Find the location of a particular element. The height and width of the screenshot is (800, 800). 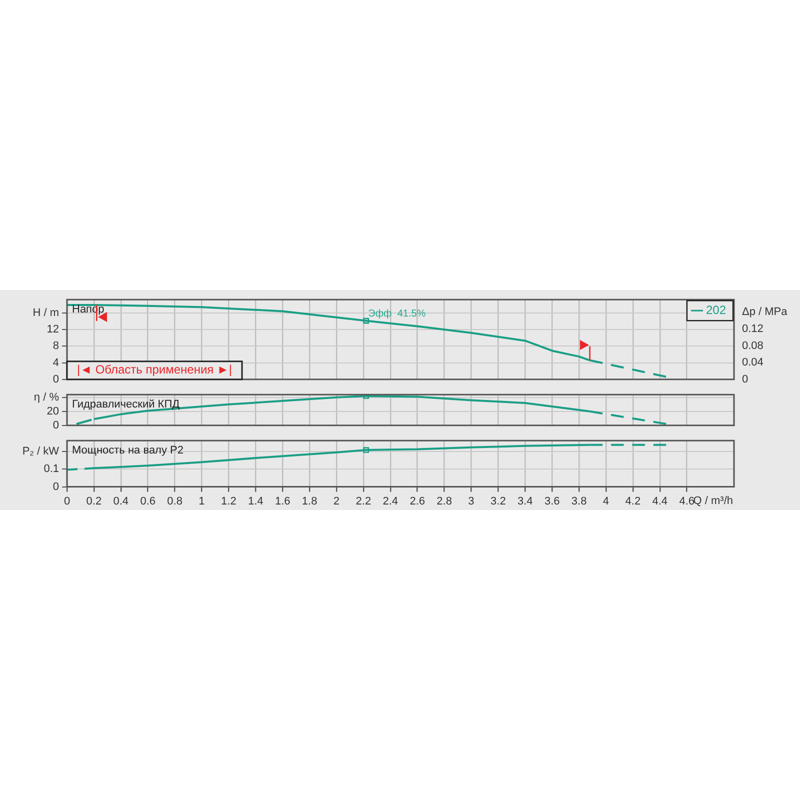

x-axis-title: Q / m³/h is located at coordinates (713, 500).